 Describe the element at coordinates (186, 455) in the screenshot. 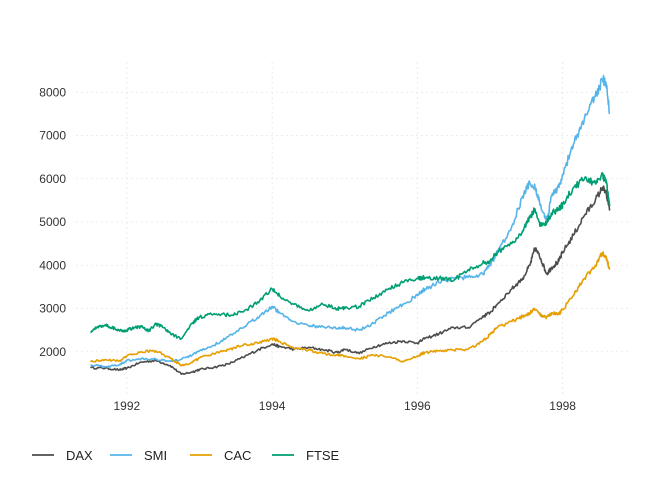

I see `legend: DAX SMI CAC FTSE` at that location.